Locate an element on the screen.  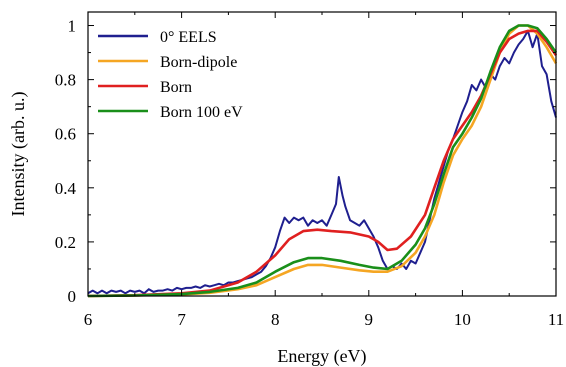
x-tick-label: 10 is located at coordinates (462, 319).